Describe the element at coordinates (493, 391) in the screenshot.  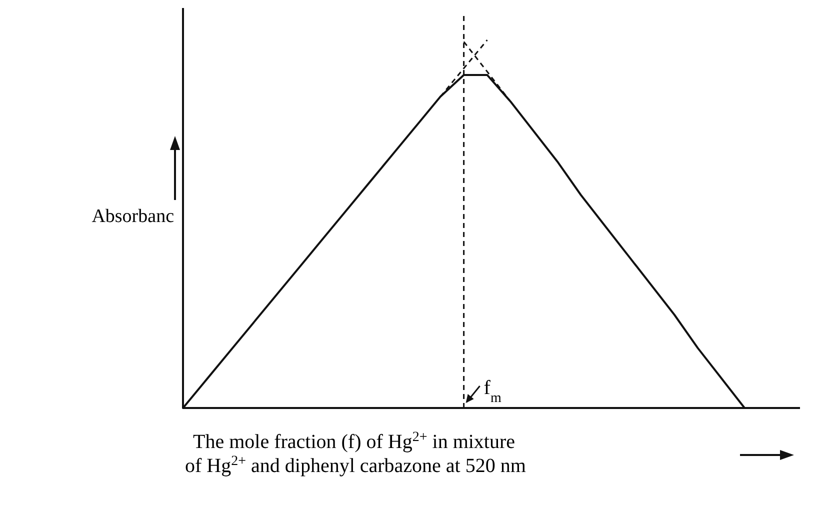
I see `annotation: f$_{m}$` at that location.